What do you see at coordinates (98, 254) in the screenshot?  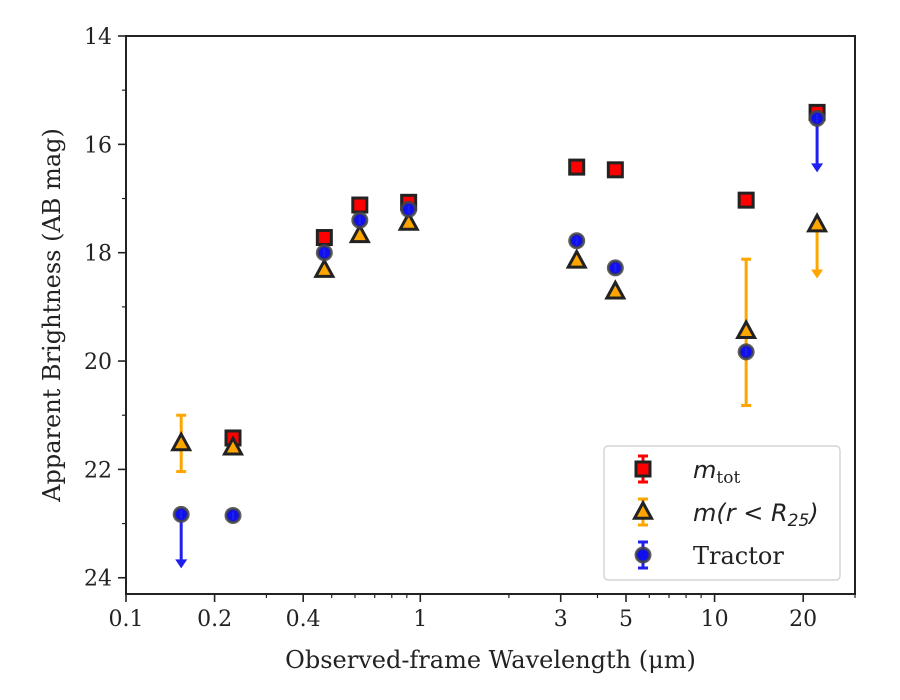 I see `y-tick-label: 18` at bounding box center [98, 254].